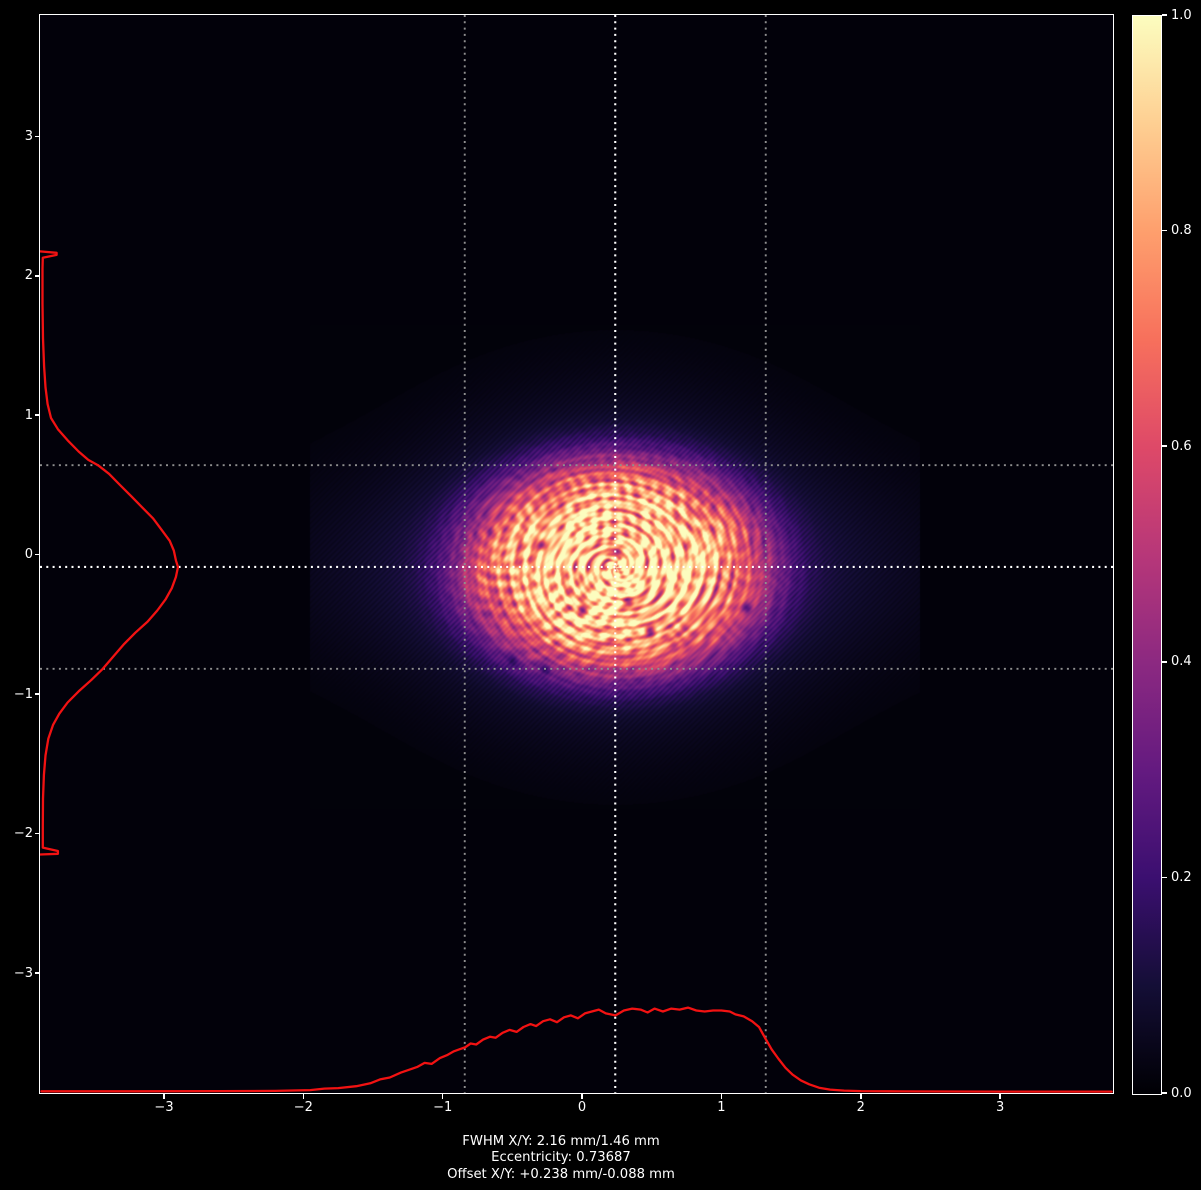 Image resolution: width=1201 pixels, height=1190 pixels. I want to click on y-tick-label: −3, so click(23, 973).